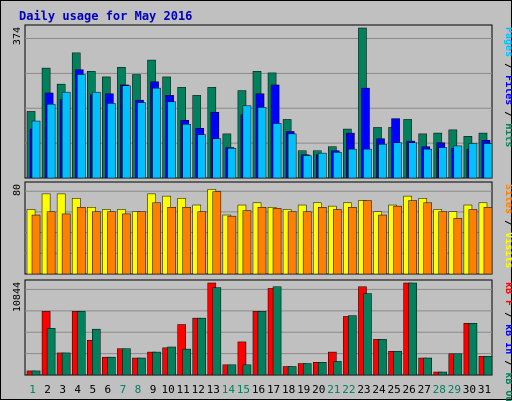 The width and height of the screenshot is (512, 401). I want to click on x-tick-label-24: 24, so click(379, 389).